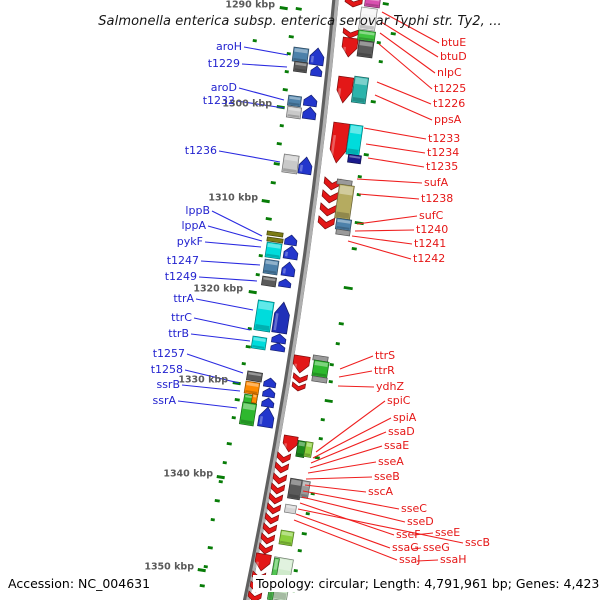  I want to click on gene-label-btuE: btuE, so click(454, 43).